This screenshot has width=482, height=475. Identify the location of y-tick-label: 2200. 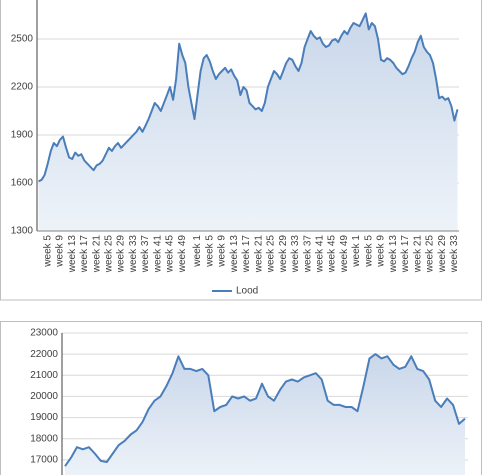
(22, 87).